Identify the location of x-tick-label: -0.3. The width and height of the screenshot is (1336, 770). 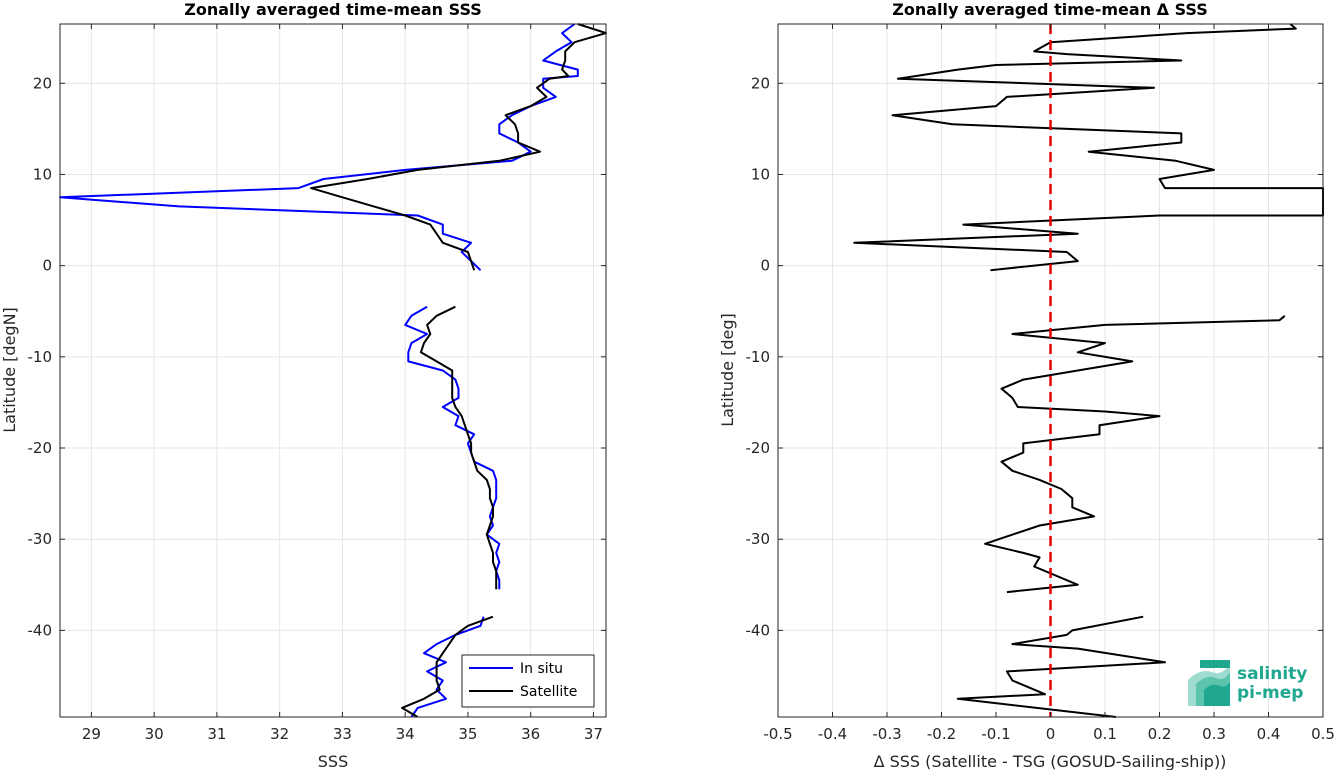
(886, 734).